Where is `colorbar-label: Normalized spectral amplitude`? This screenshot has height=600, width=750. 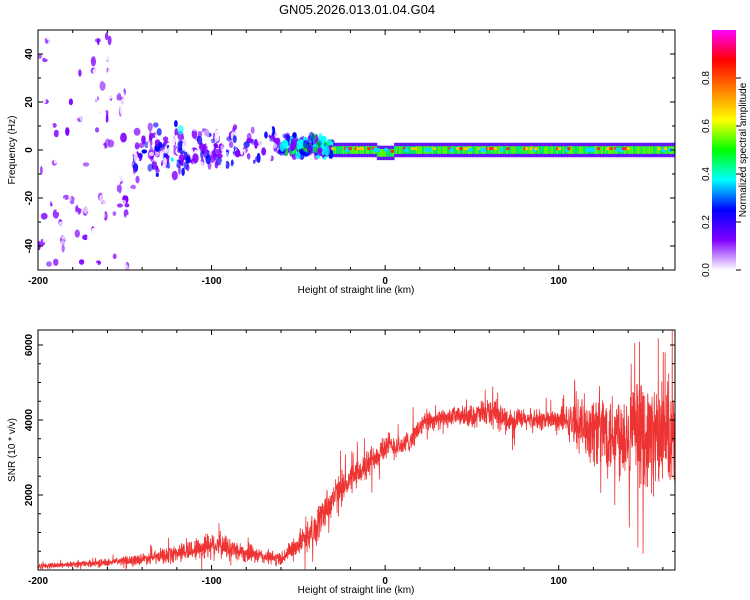
colorbar-label: Normalized spectral amplitude is located at coordinates (743, 149).